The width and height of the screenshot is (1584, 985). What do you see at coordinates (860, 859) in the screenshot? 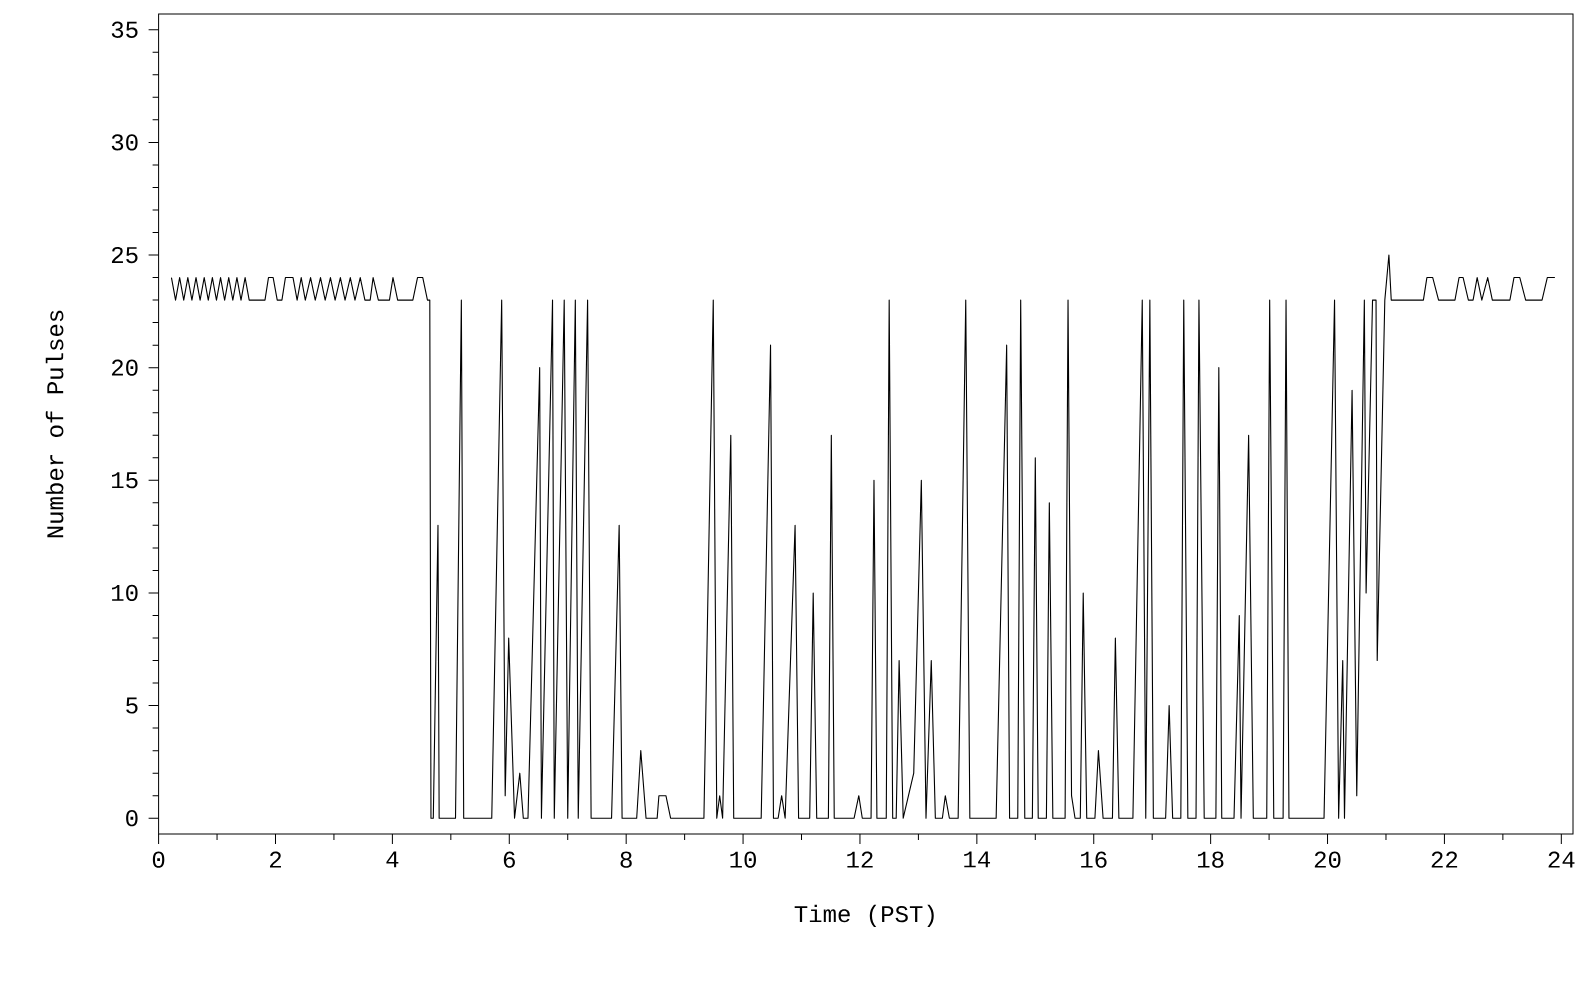
I see `x-tick-label: 12` at bounding box center [860, 859].